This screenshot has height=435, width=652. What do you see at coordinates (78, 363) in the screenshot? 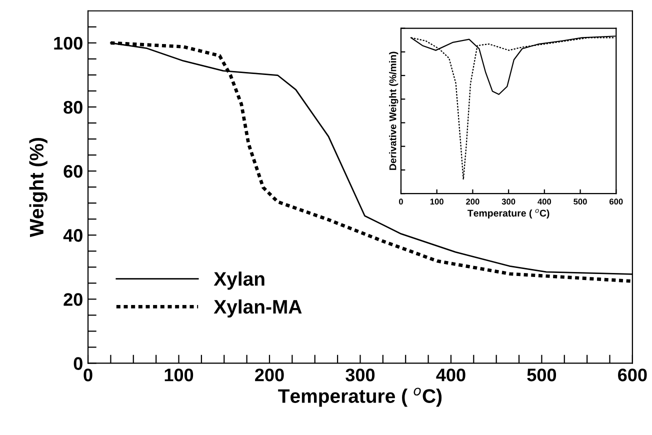
I see `y-tick-label: 0` at bounding box center [78, 363].